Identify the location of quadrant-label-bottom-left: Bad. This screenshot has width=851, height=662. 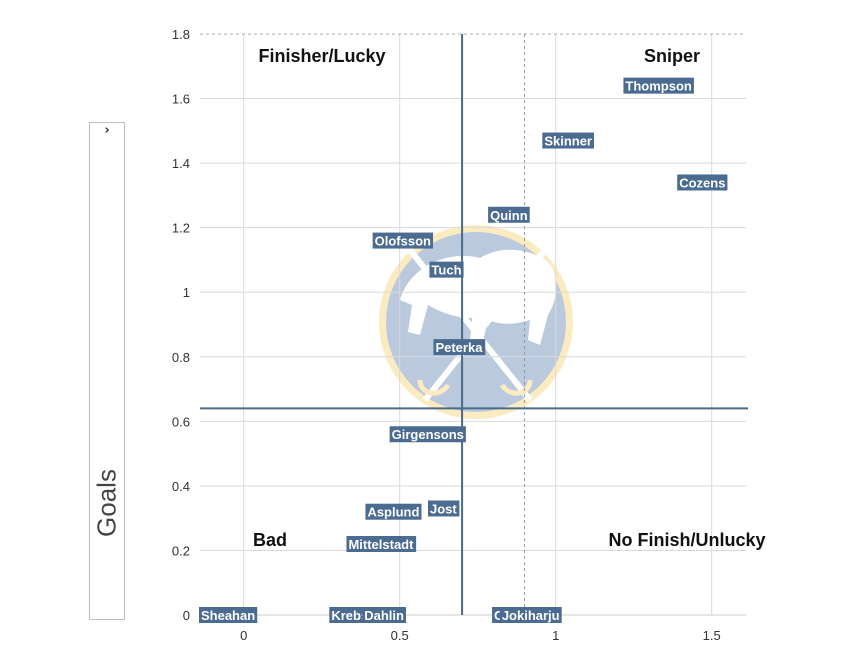
(270, 540).